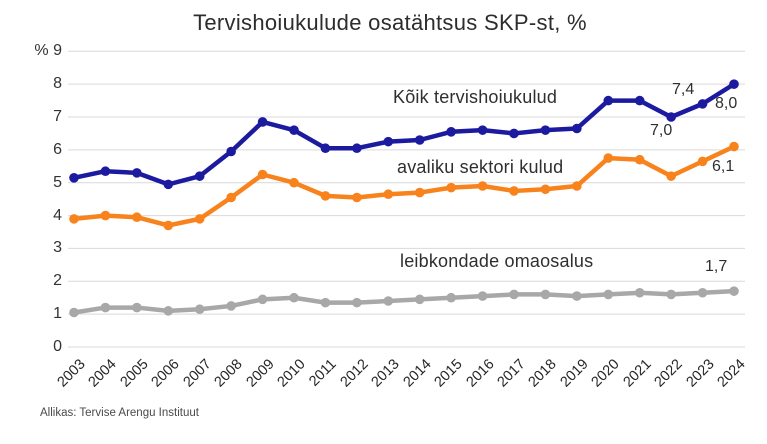 The width and height of the screenshot is (767, 444). I want to click on value-label-total-2022: 7,0, so click(661, 130).